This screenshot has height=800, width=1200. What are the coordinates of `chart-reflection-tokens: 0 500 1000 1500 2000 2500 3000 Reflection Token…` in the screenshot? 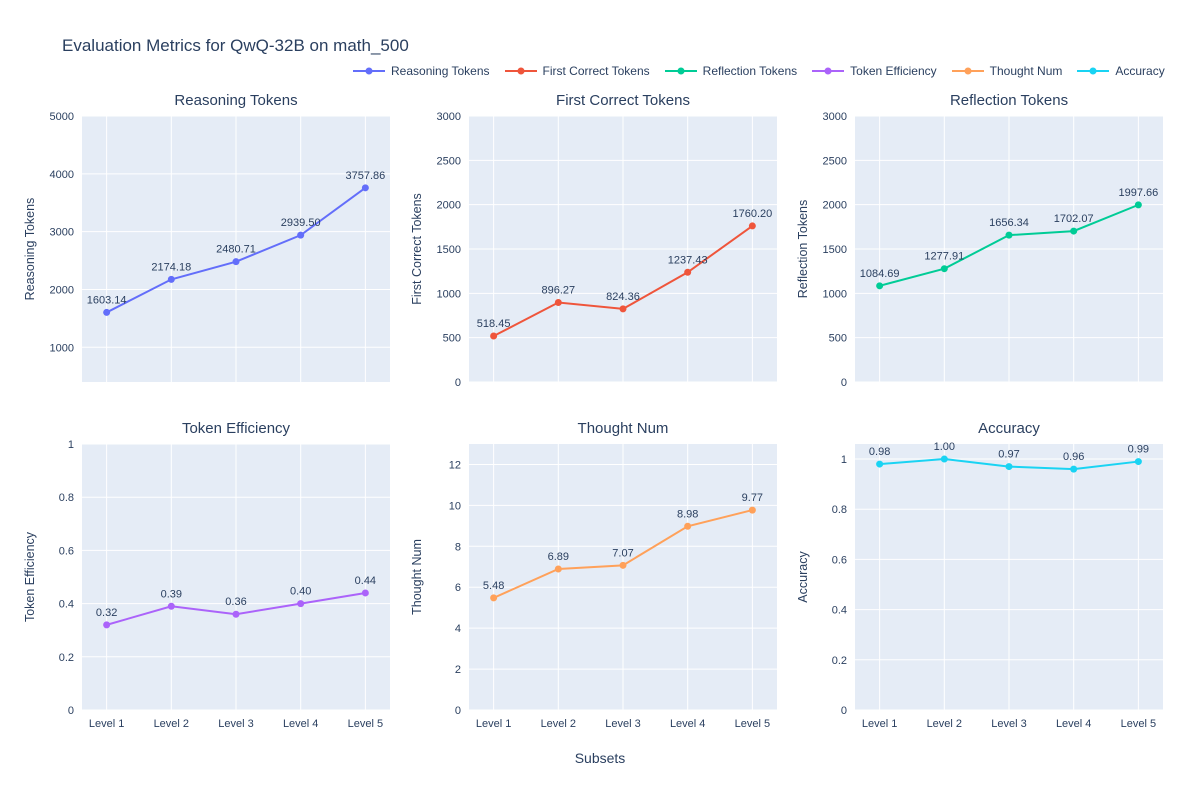 It's located at (983, 238).